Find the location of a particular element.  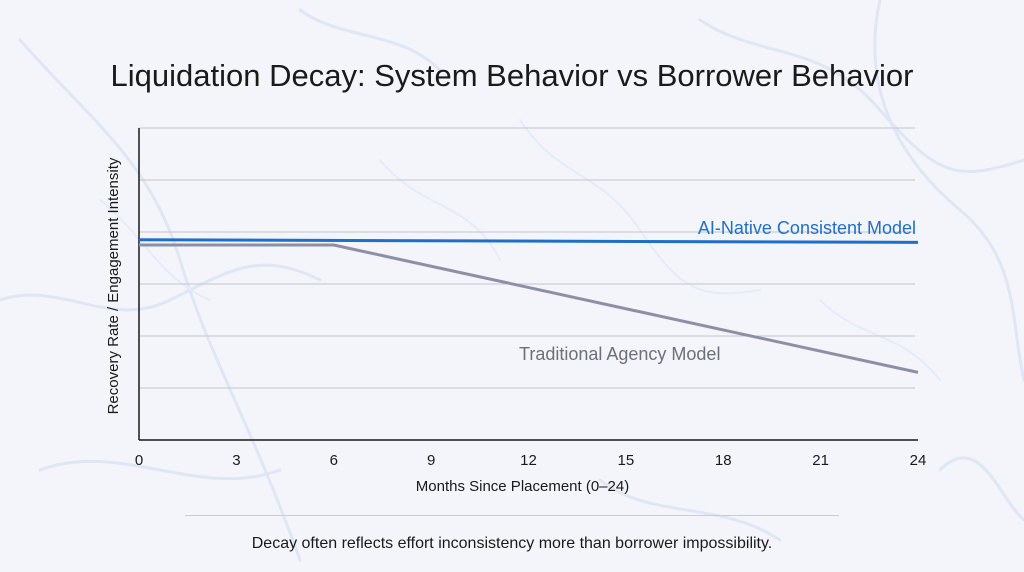

x-tick-label: 3 is located at coordinates (236, 460).